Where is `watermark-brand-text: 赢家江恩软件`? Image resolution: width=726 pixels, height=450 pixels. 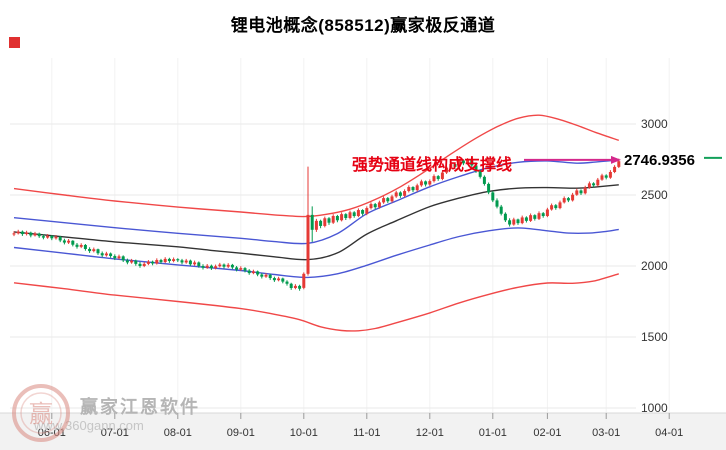
watermark-brand-text: 赢家江恩软件 is located at coordinates (140, 407).